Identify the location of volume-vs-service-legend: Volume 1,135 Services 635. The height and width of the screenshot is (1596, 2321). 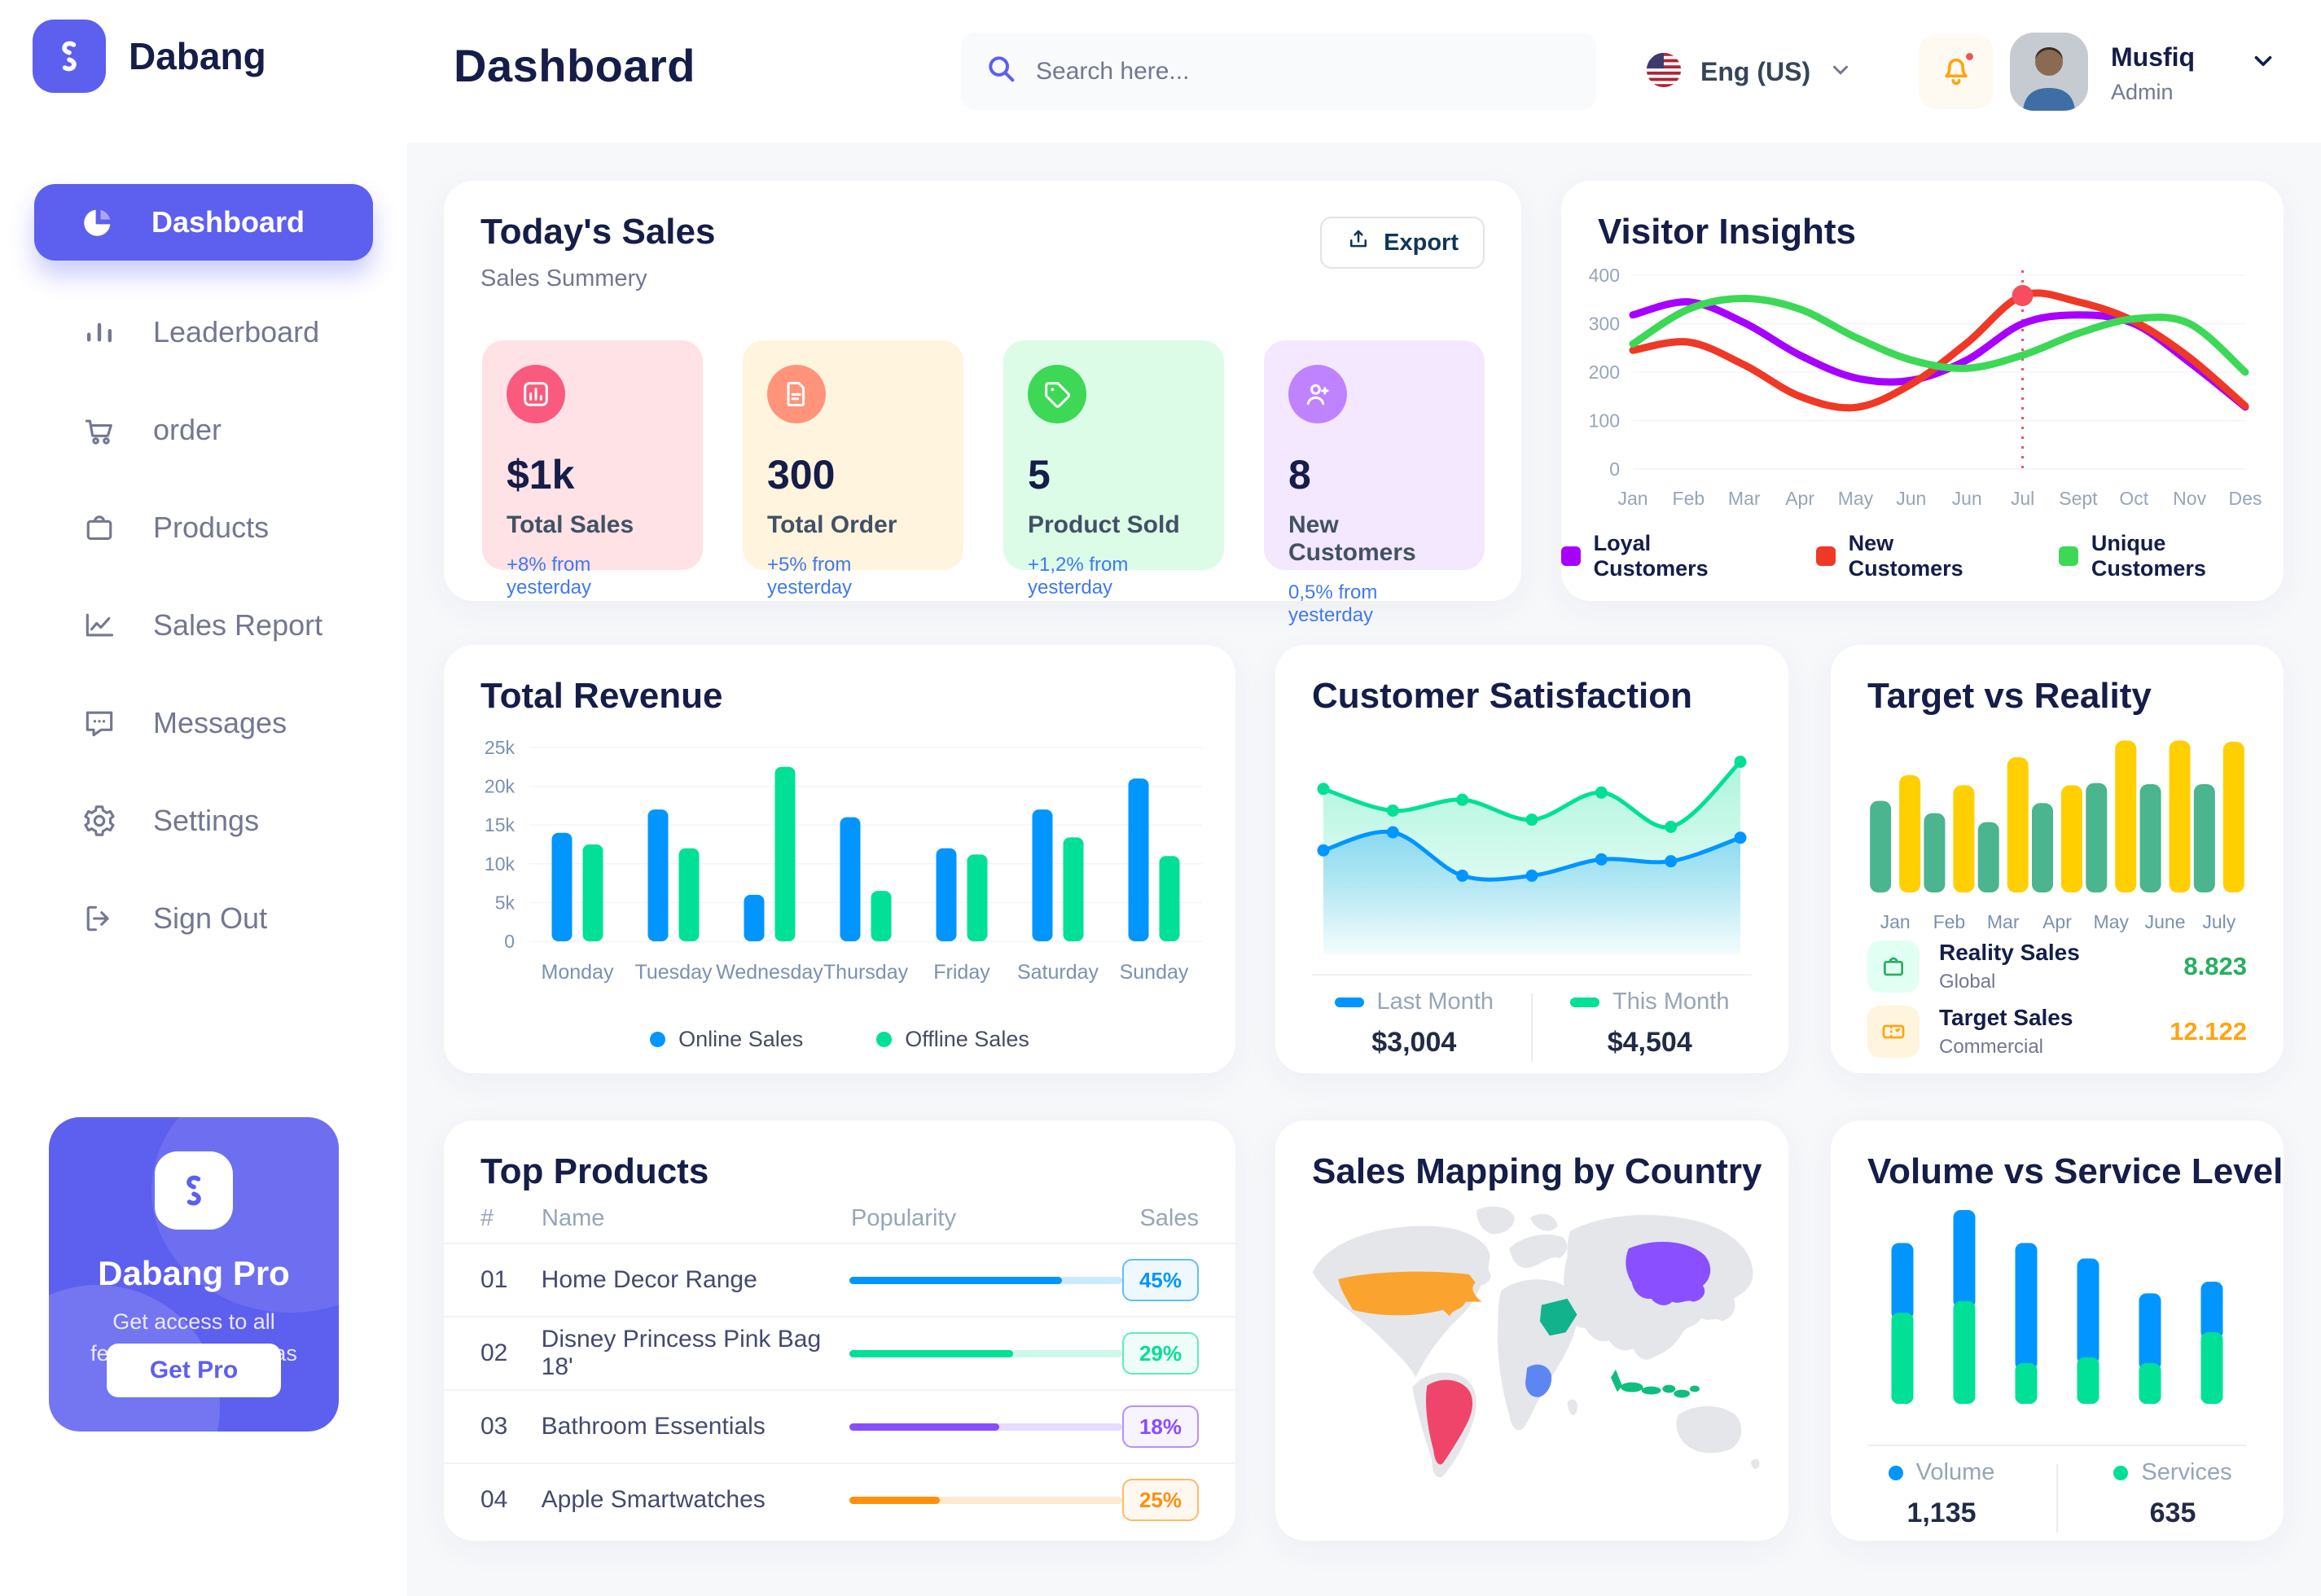
(2057, 1495).